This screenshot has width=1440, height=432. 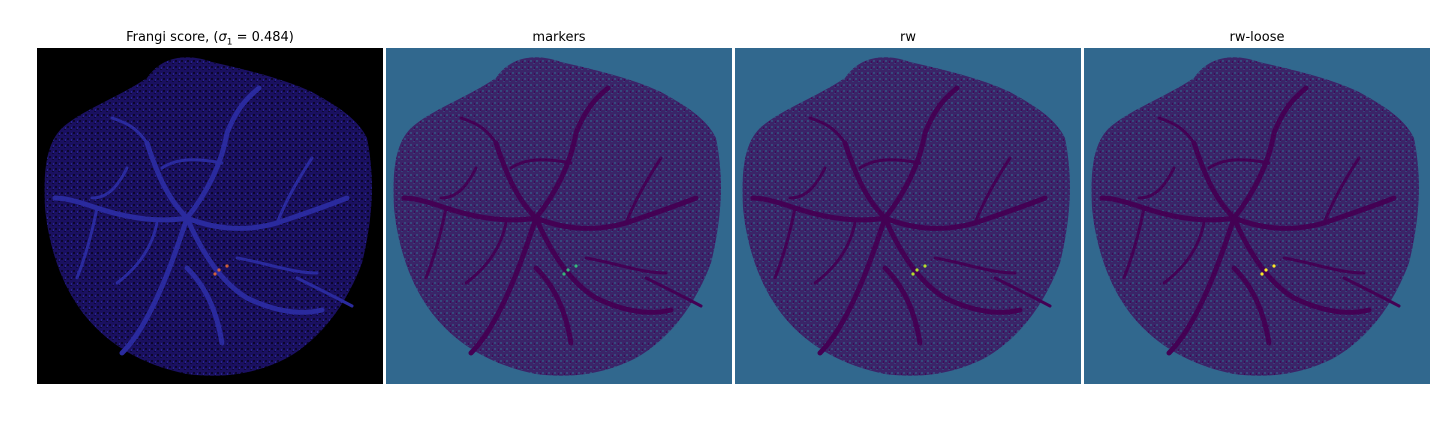 I want to click on panel-title-rw: rw, so click(x=908, y=38).